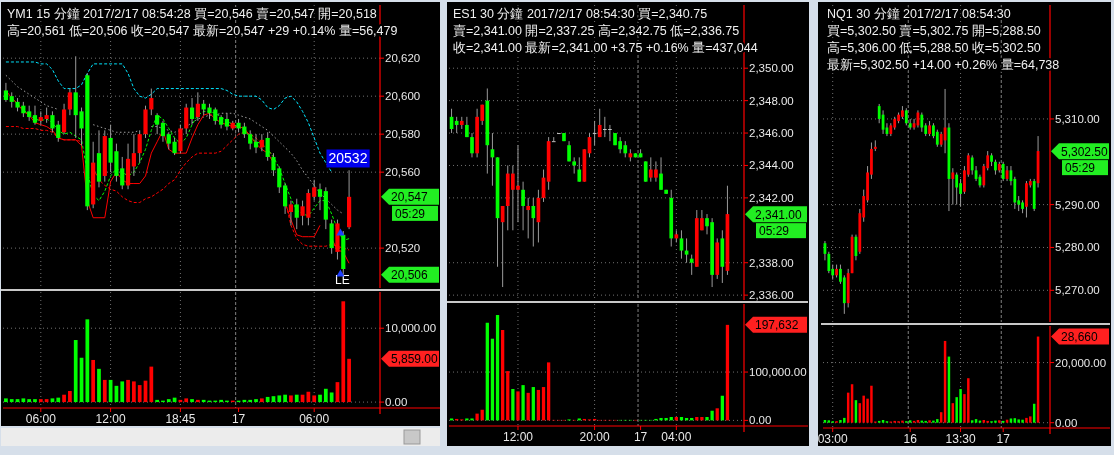 The image size is (1114, 455). What do you see at coordinates (403, 134) in the screenshot?
I see `y-tick-label: 20,580` at bounding box center [403, 134].